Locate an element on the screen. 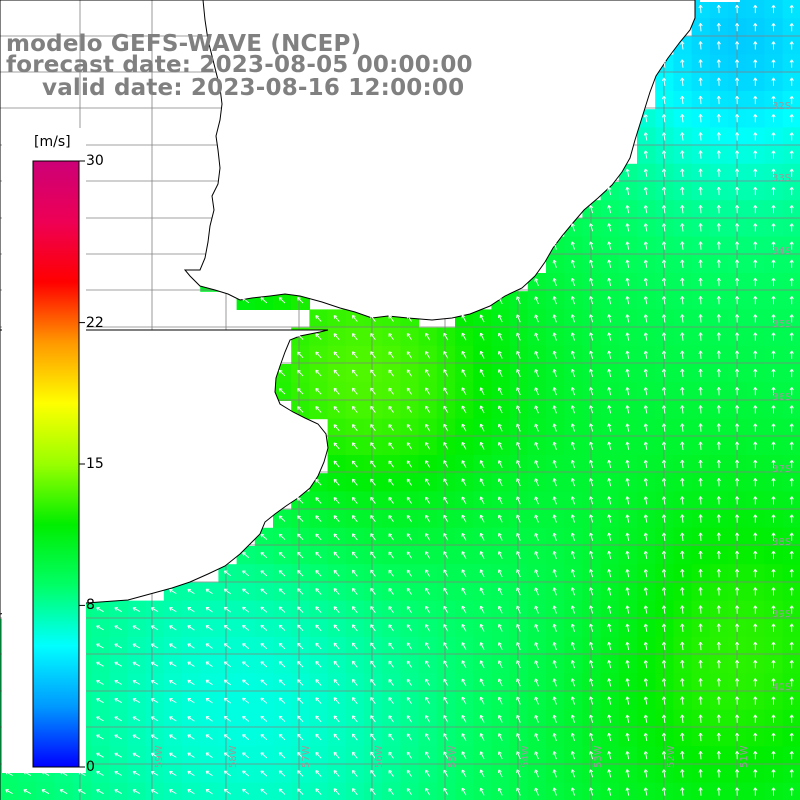 The width and height of the screenshot is (800, 800). colorbar-tick-label: 0 is located at coordinates (90, 767).